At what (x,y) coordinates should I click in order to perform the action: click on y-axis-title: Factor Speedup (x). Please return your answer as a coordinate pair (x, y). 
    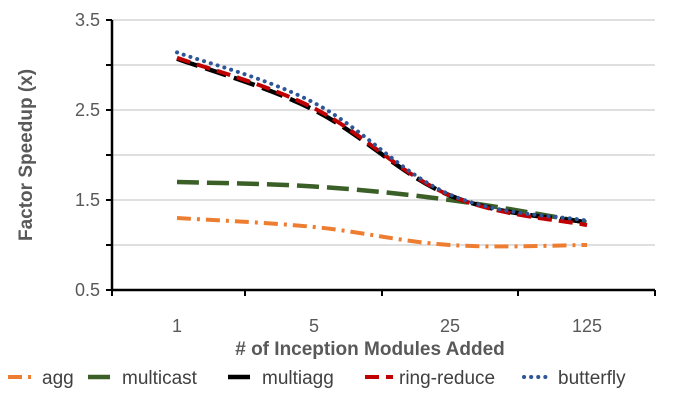
    Looking at the image, I should click on (26, 155).